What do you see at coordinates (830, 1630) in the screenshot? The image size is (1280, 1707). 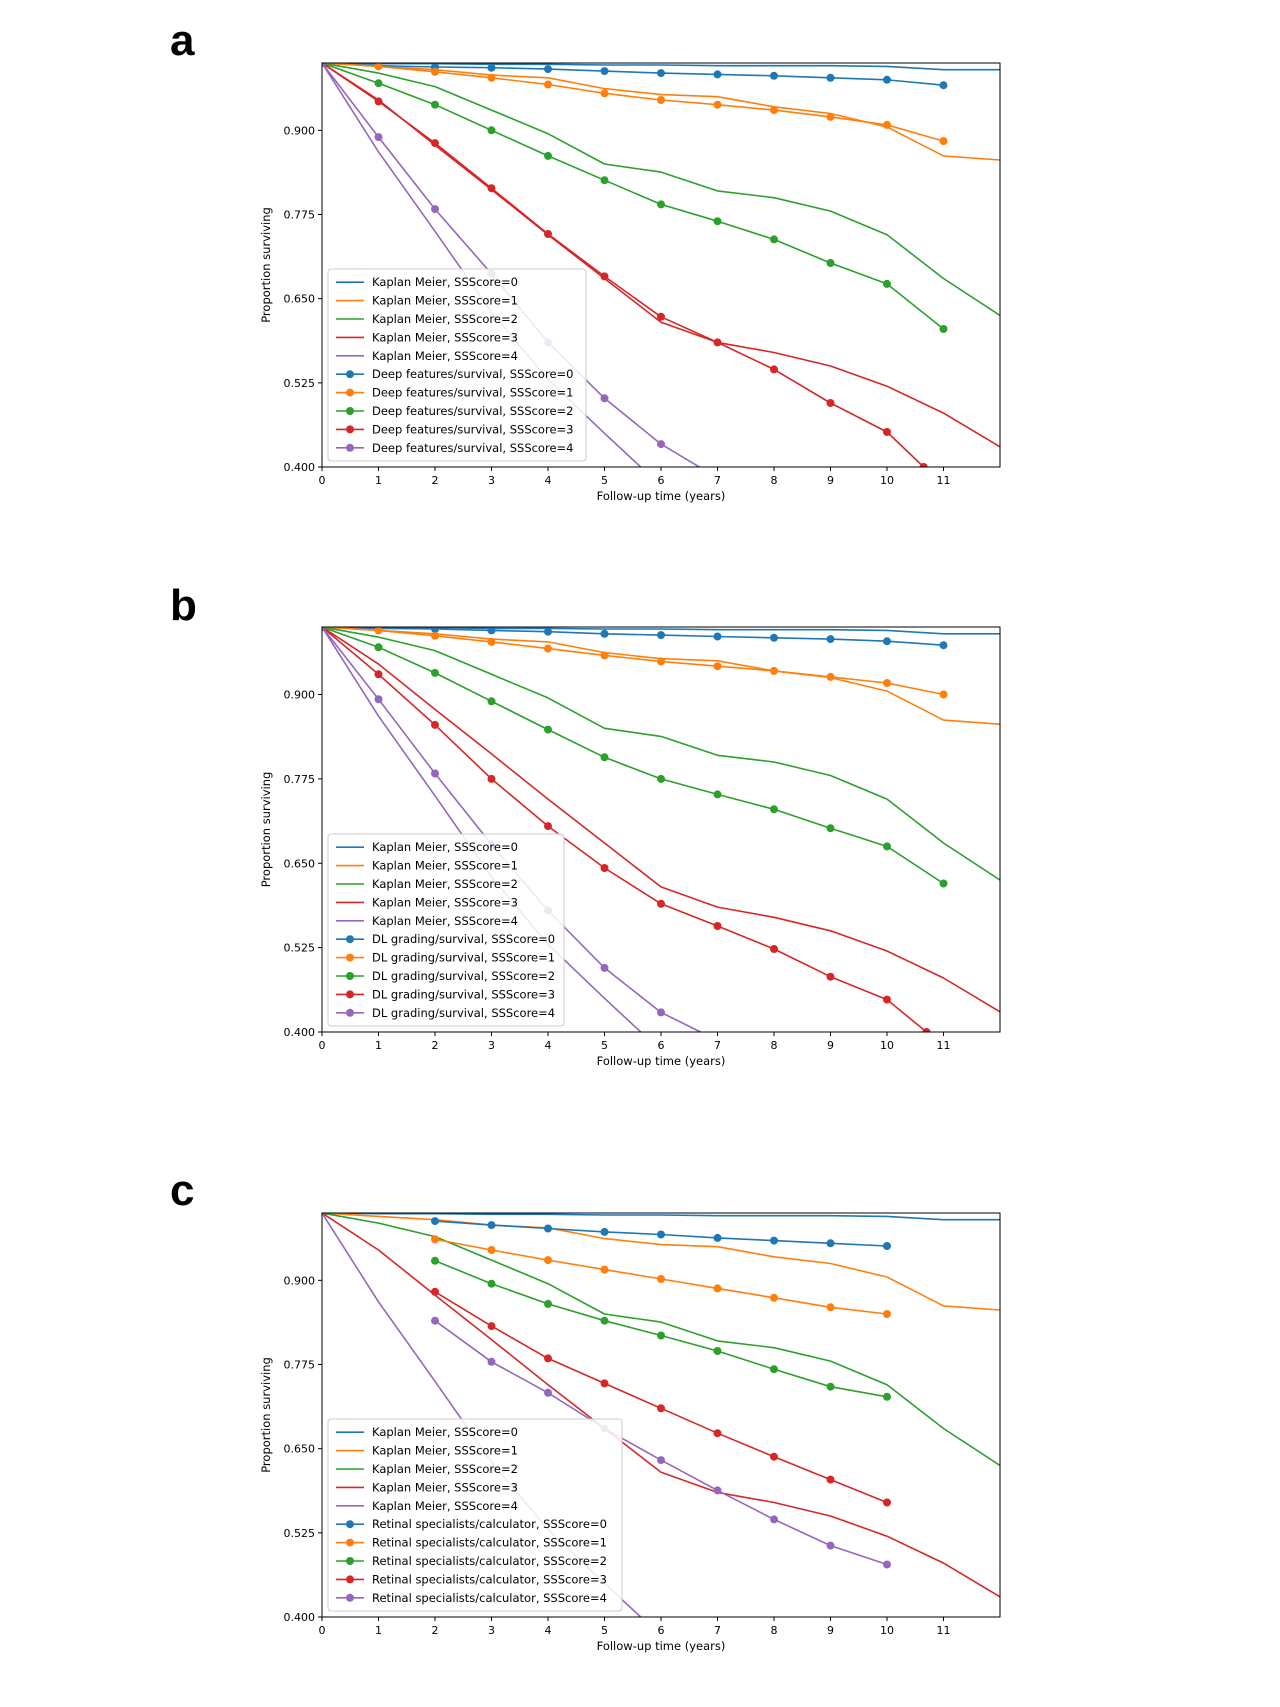 I see `x-tick-label: 9` at bounding box center [830, 1630].